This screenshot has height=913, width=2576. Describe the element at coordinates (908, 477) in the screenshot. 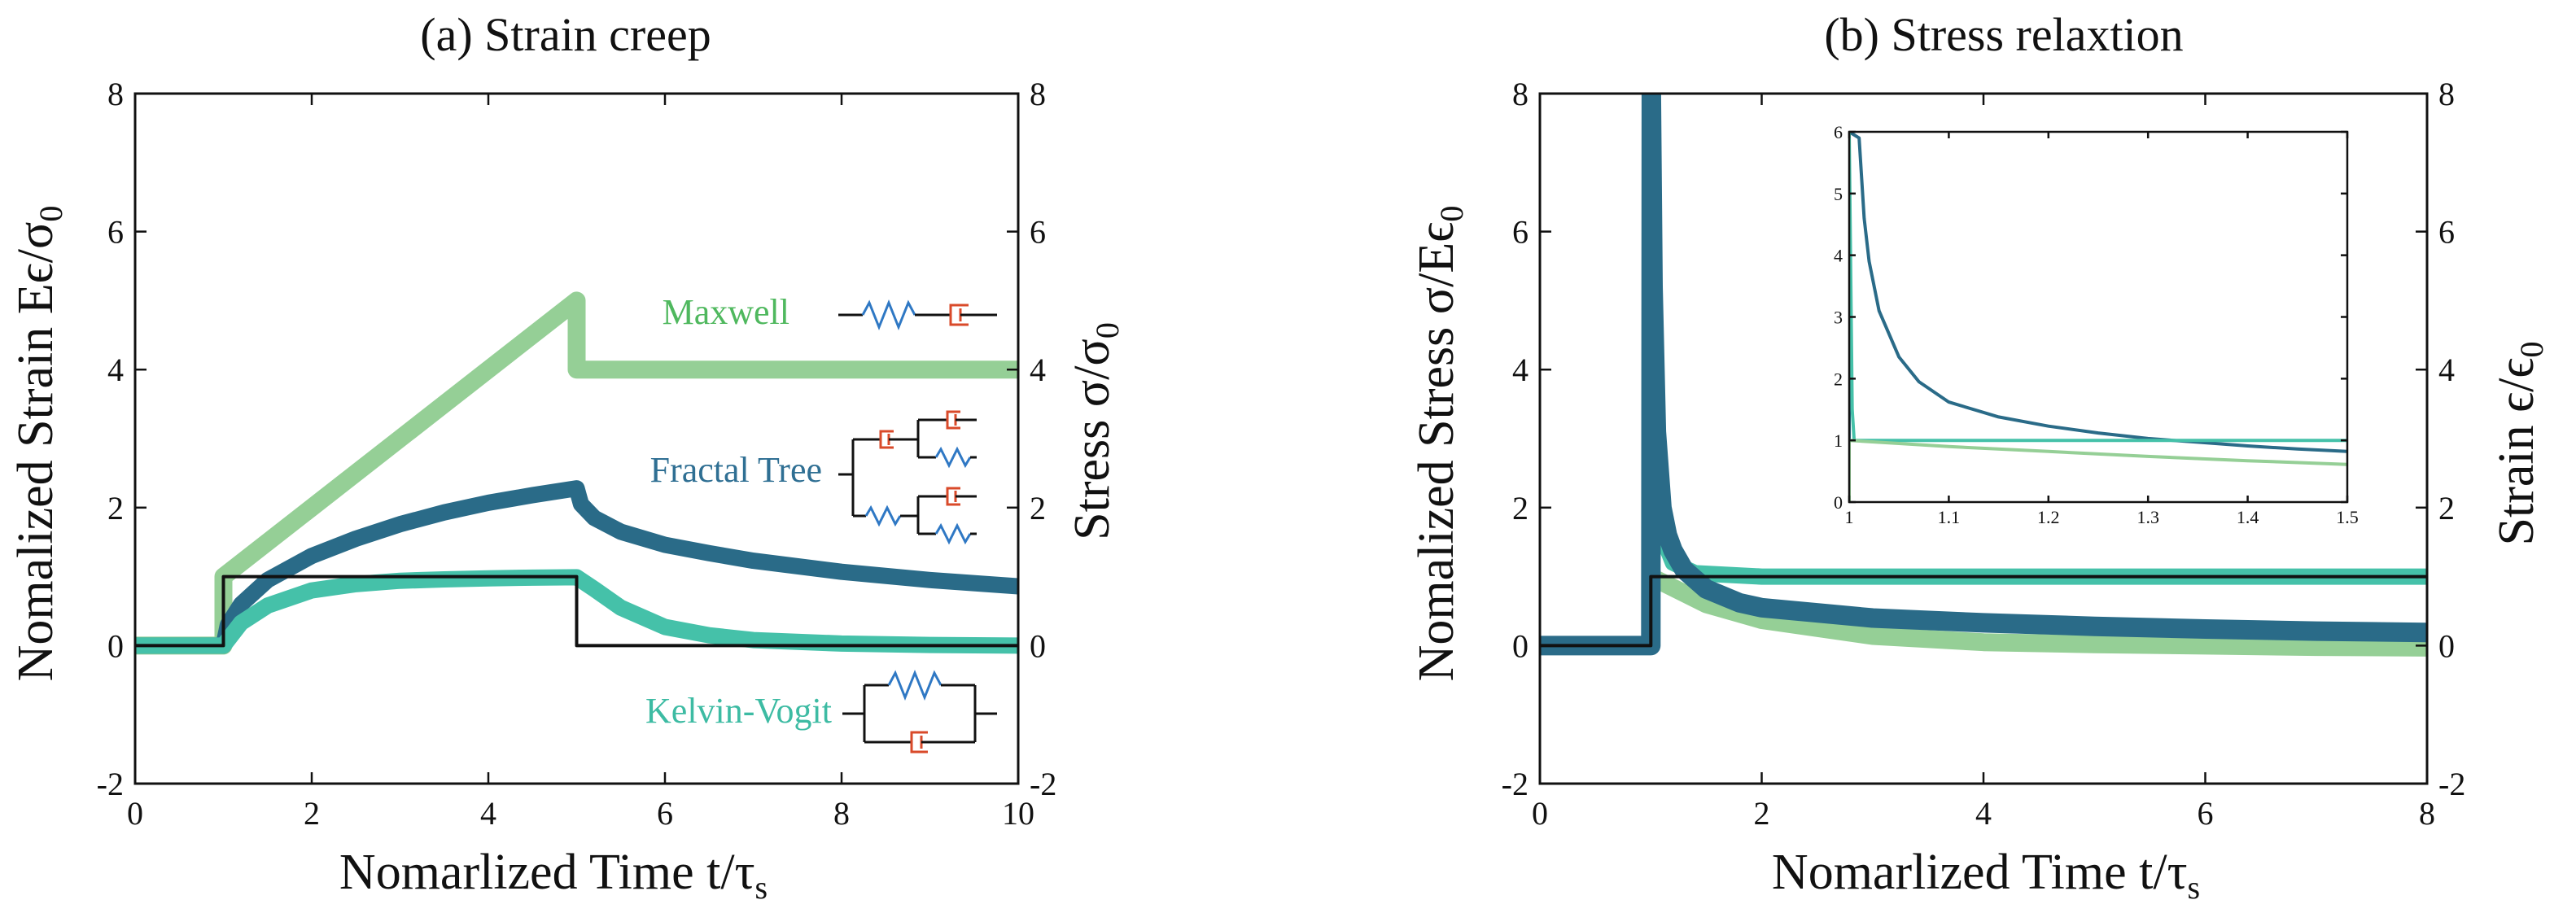

I see `fractal-tree-model-icon` at that location.